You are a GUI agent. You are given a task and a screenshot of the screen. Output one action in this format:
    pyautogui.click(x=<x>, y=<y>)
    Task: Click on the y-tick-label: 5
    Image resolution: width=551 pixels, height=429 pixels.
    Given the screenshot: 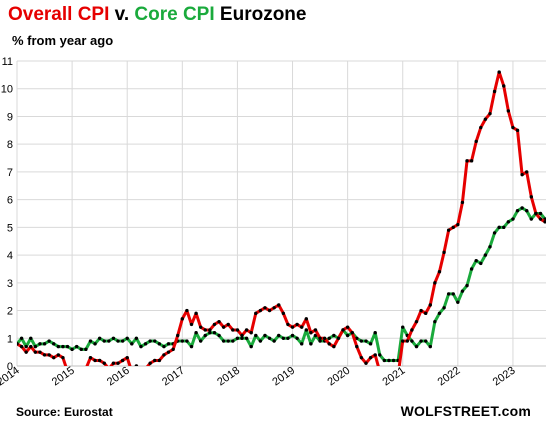 What is the action you would take?
    pyautogui.click(x=10, y=228)
    